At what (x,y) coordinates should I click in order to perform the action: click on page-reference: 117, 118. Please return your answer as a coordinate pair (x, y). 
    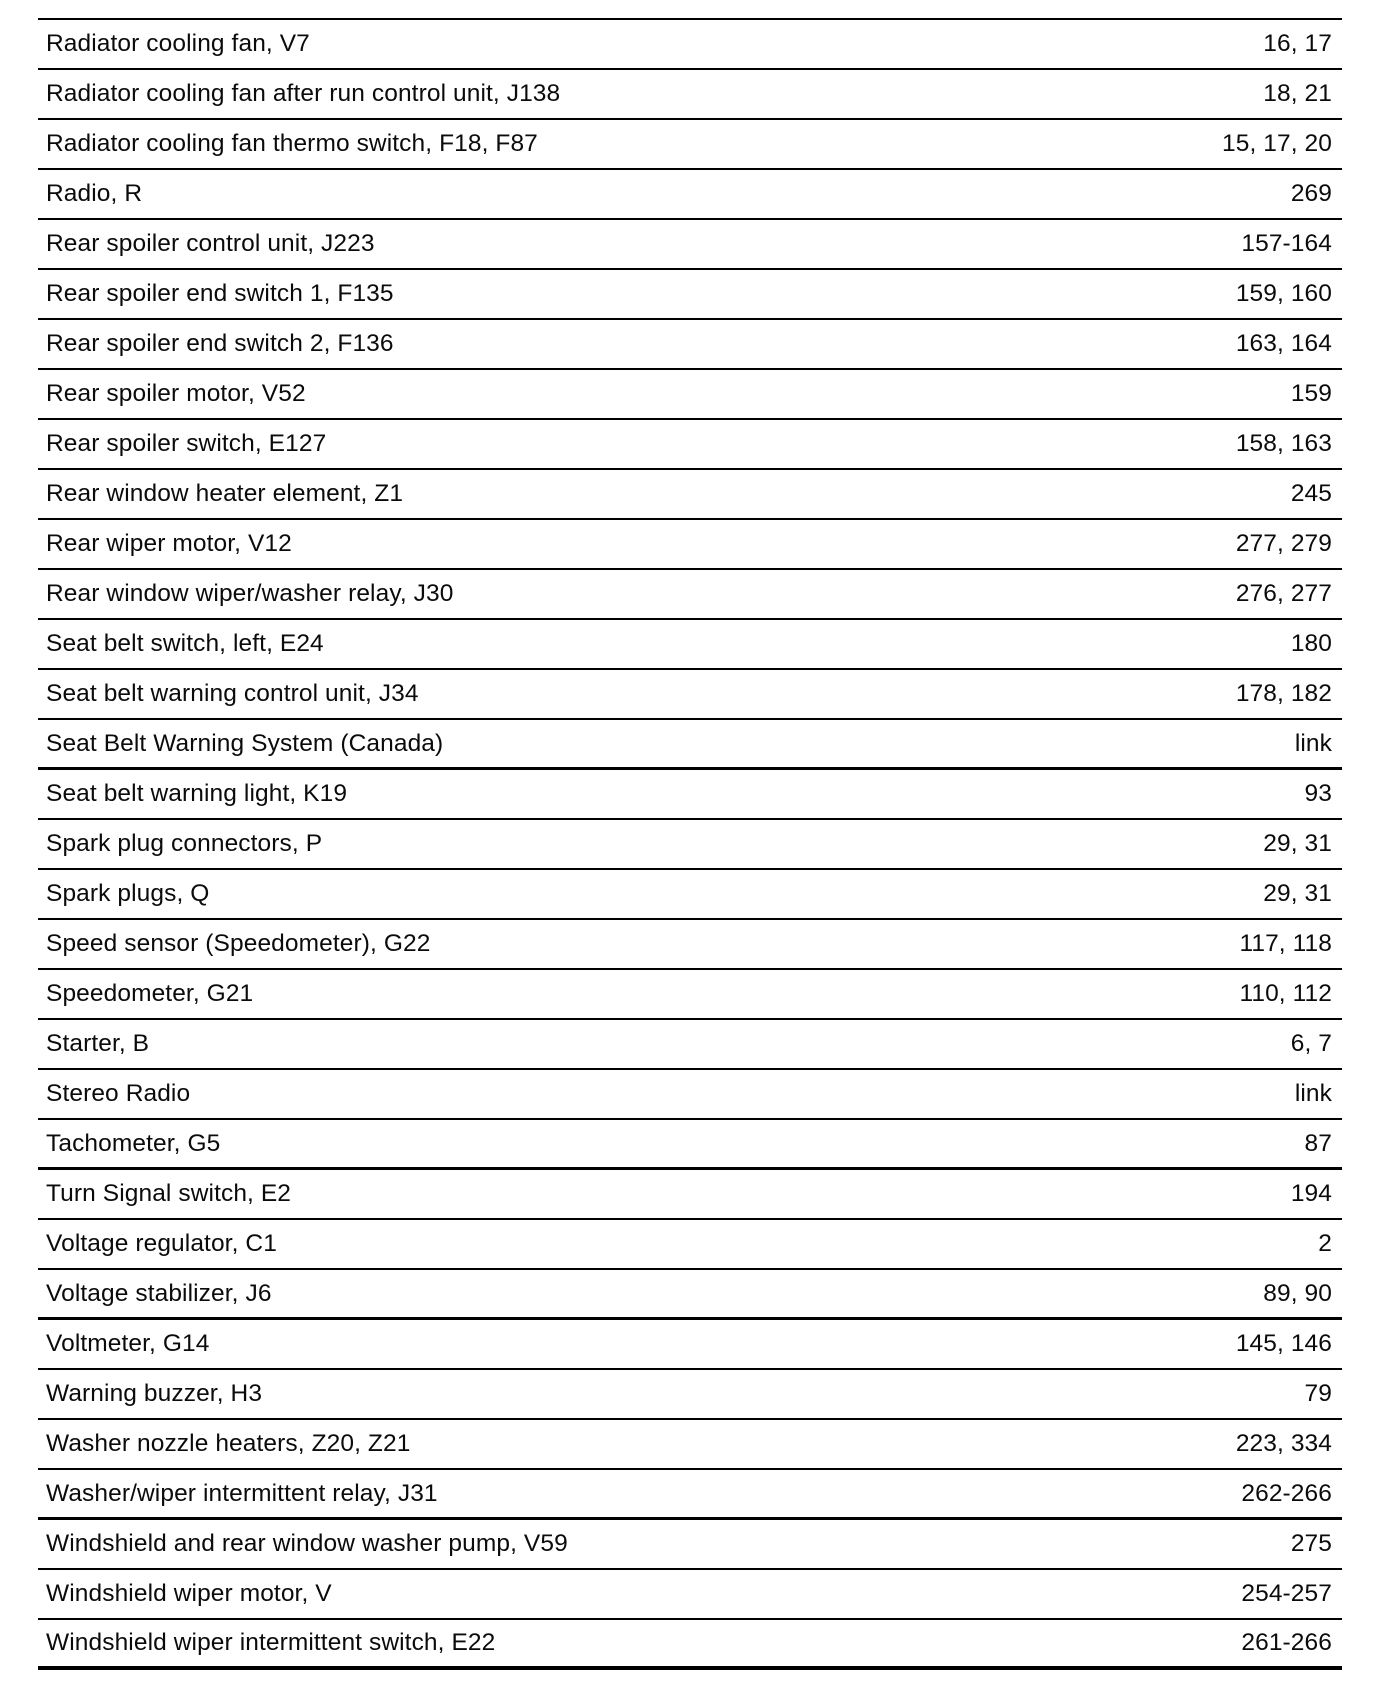
    Looking at the image, I should click on (1285, 943).